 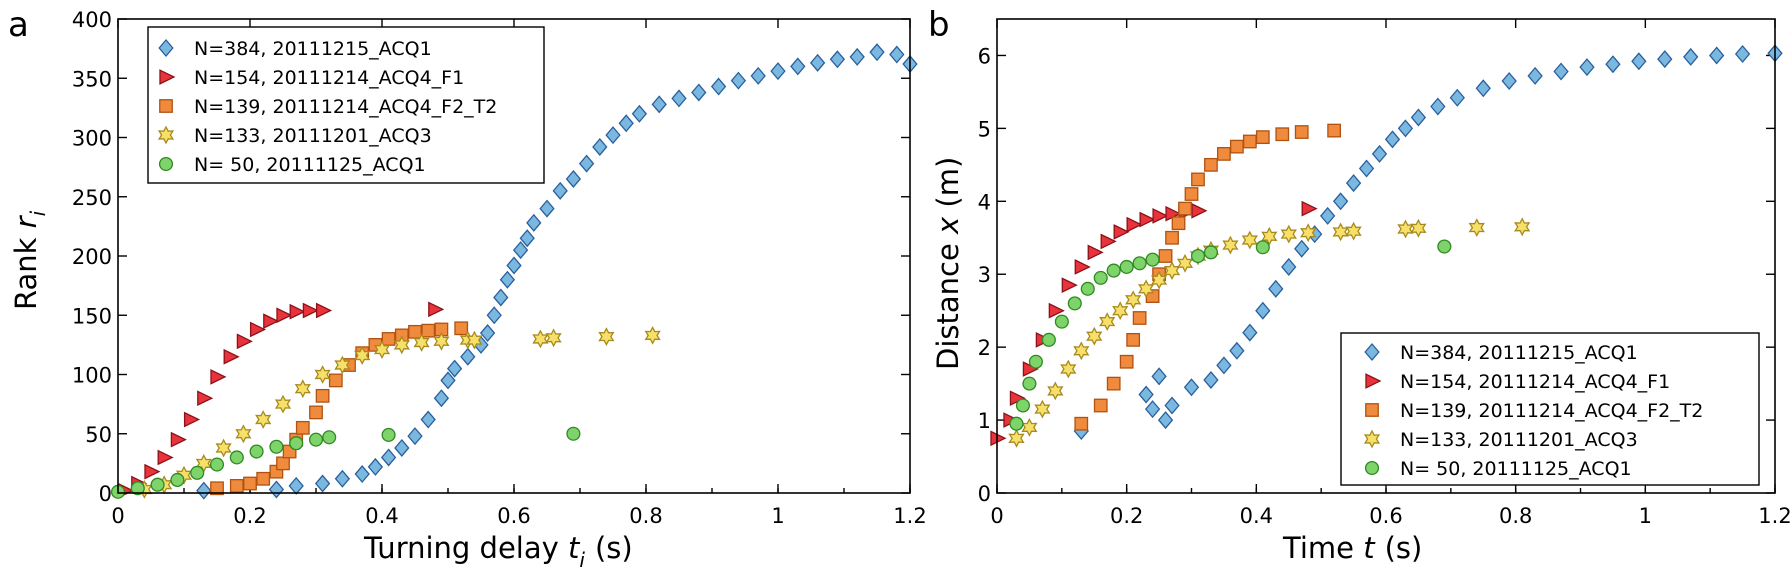 What do you see at coordinates (1516, 469) in the screenshot?
I see `legend-b-label: N= 50, 20111125_ACQ1` at bounding box center [1516, 469].